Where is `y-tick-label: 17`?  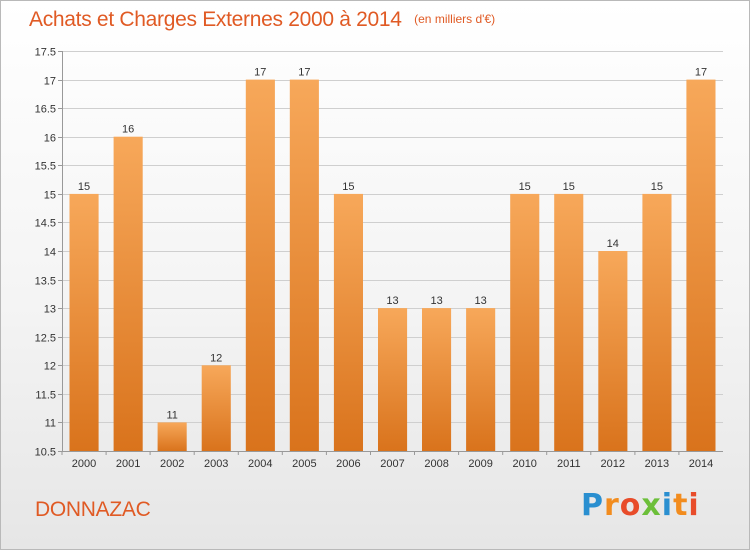
y-tick-label: 17 is located at coordinates (50, 82).